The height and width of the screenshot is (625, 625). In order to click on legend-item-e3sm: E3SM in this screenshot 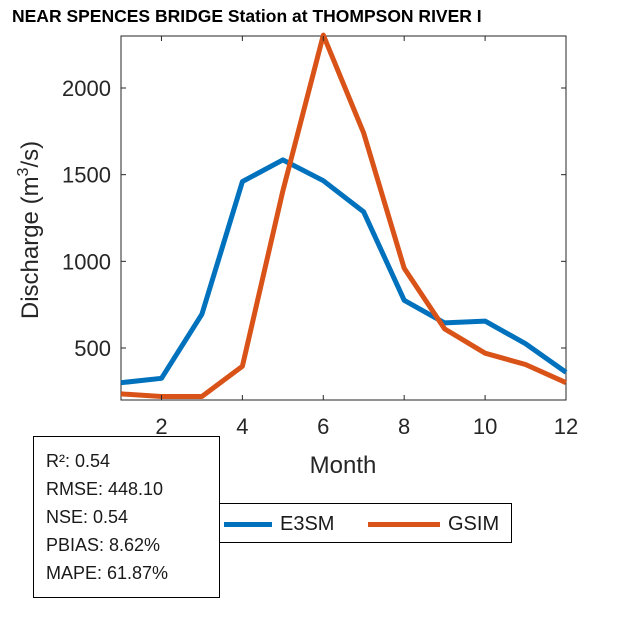, I will do `click(279, 524)`.